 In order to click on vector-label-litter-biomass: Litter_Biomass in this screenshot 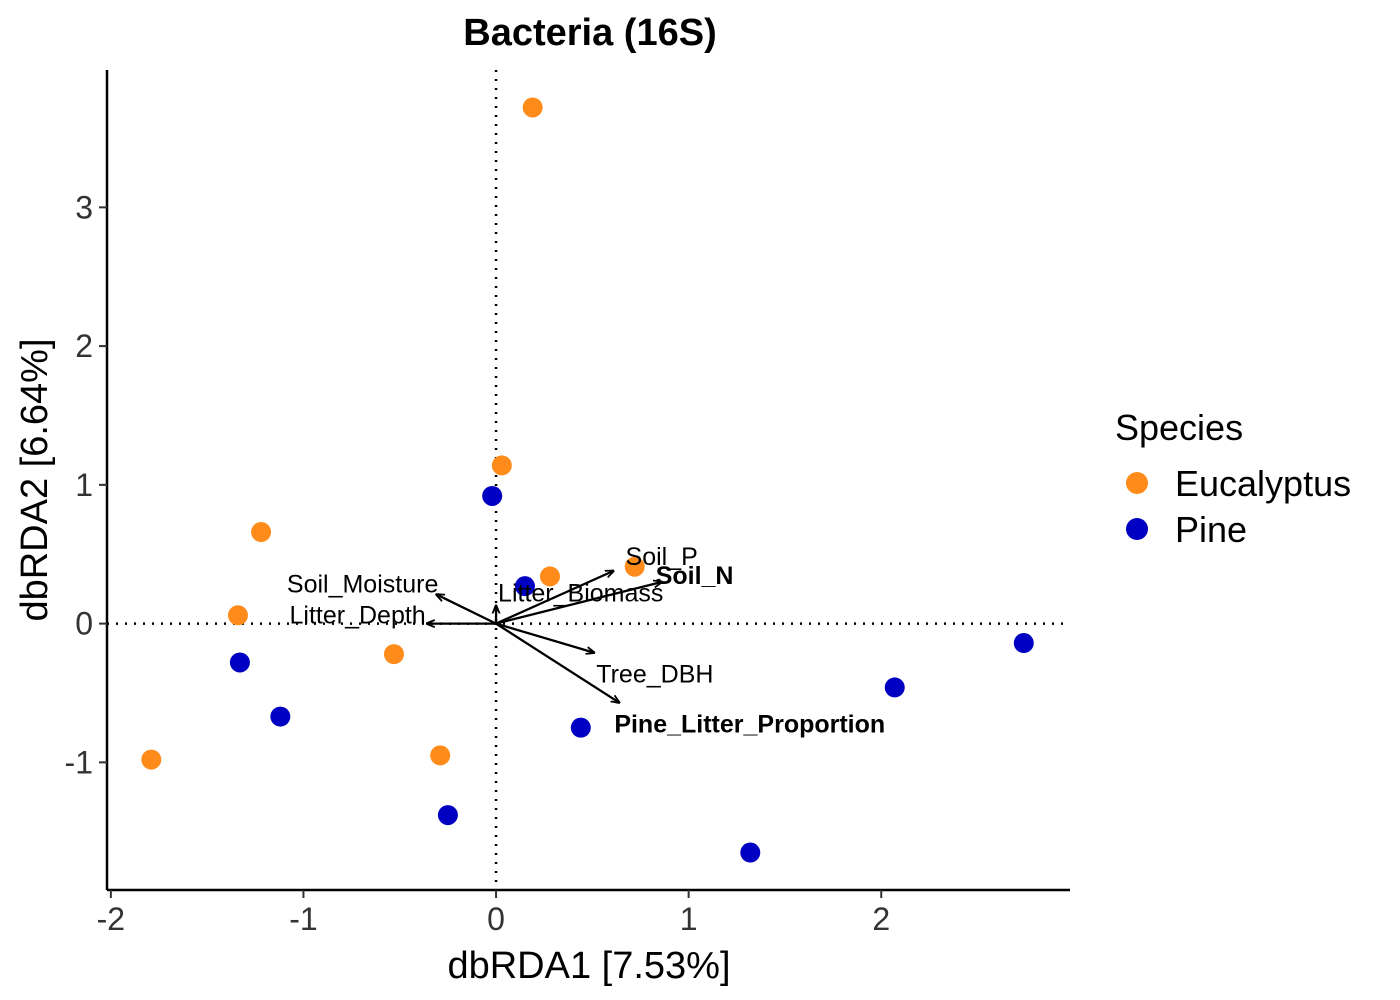, I will do `click(580, 594)`.